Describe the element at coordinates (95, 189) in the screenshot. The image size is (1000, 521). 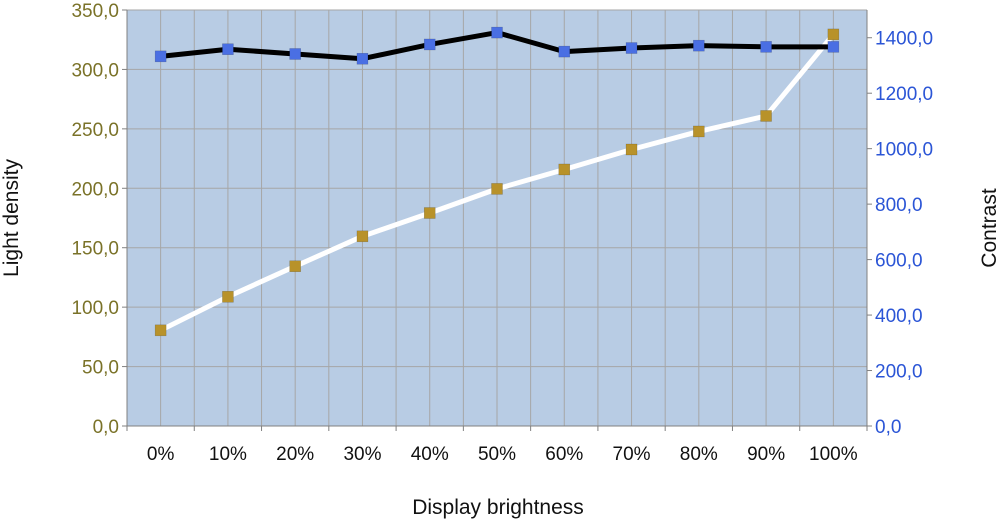
I see `left-tick-label: 200,0` at that location.